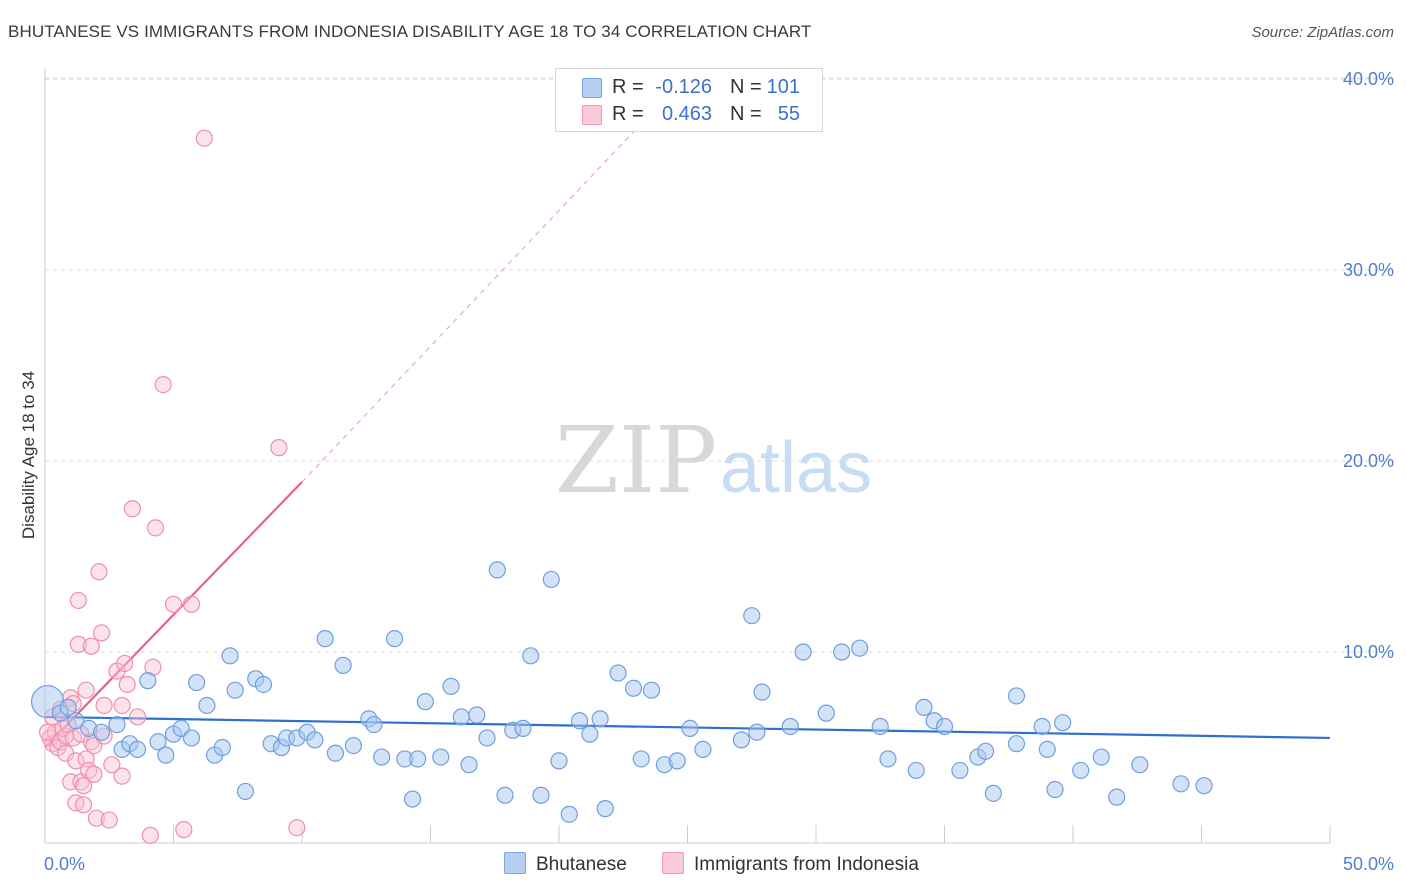 Image resolution: width=1406 pixels, height=892 pixels. What do you see at coordinates (806, 864) in the screenshot?
I see `bottom-legend-label: Immigrants from Indonesia` at bounding box center [806, 864].